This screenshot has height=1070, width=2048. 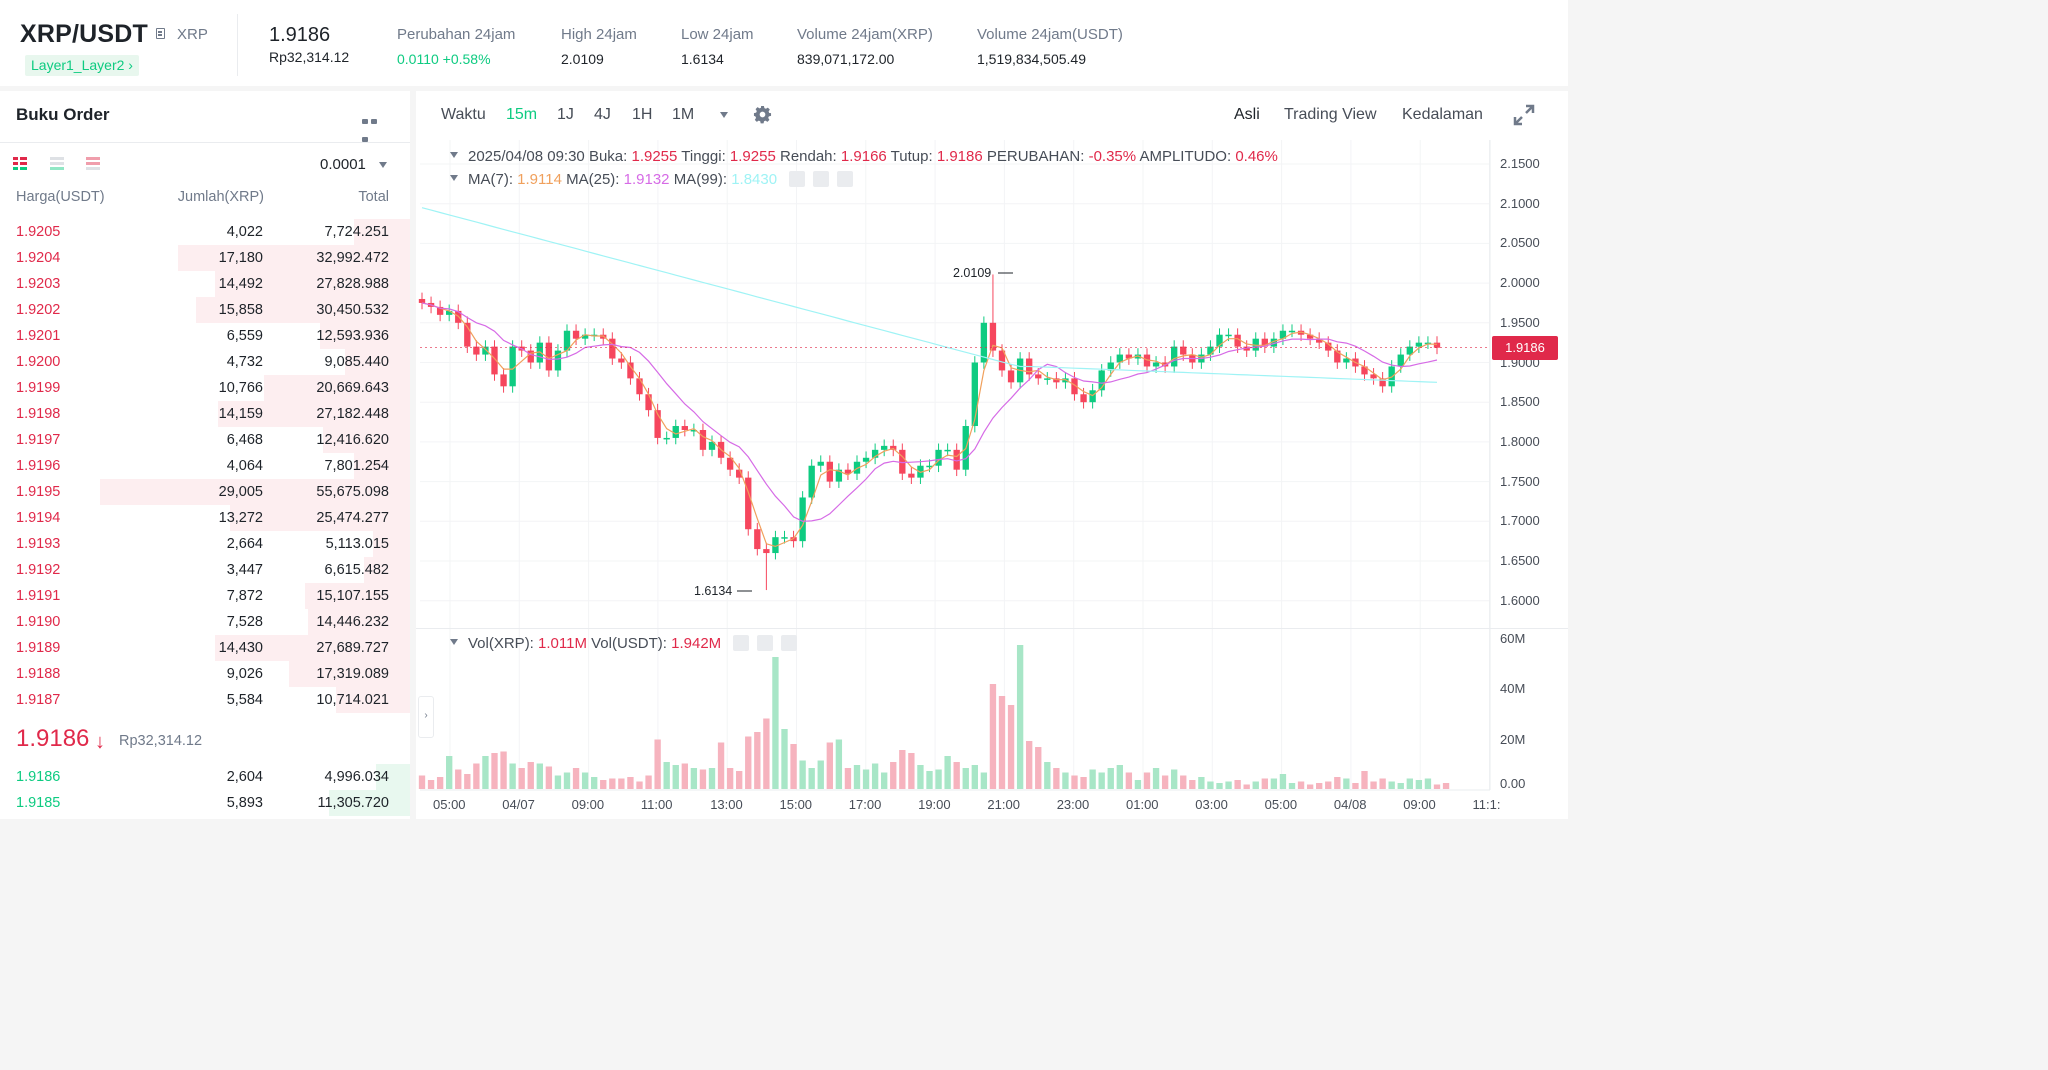 I want to click on close-value: 1.9186, so click(x=959, y=156).